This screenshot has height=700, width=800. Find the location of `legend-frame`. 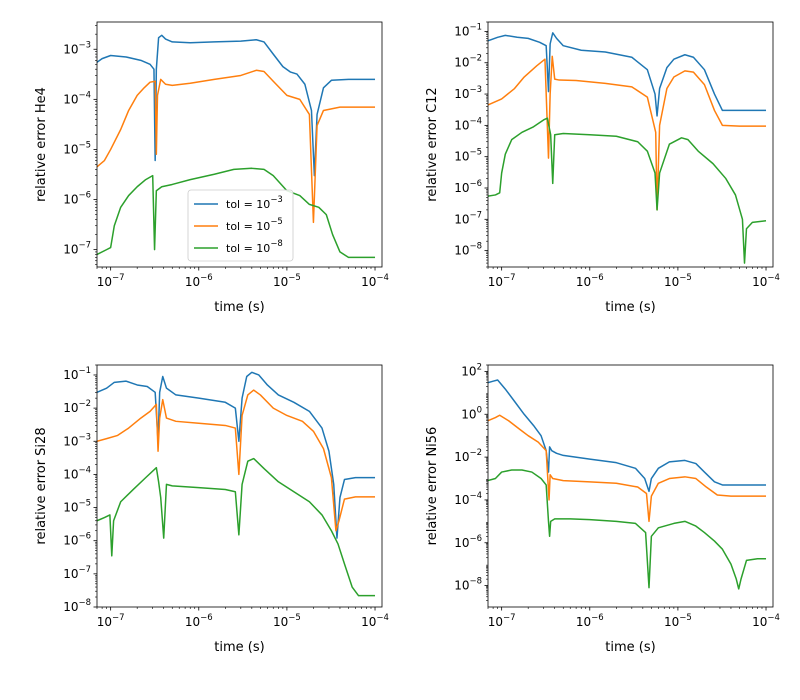

legend-frame is located at coordinates (240, 225).